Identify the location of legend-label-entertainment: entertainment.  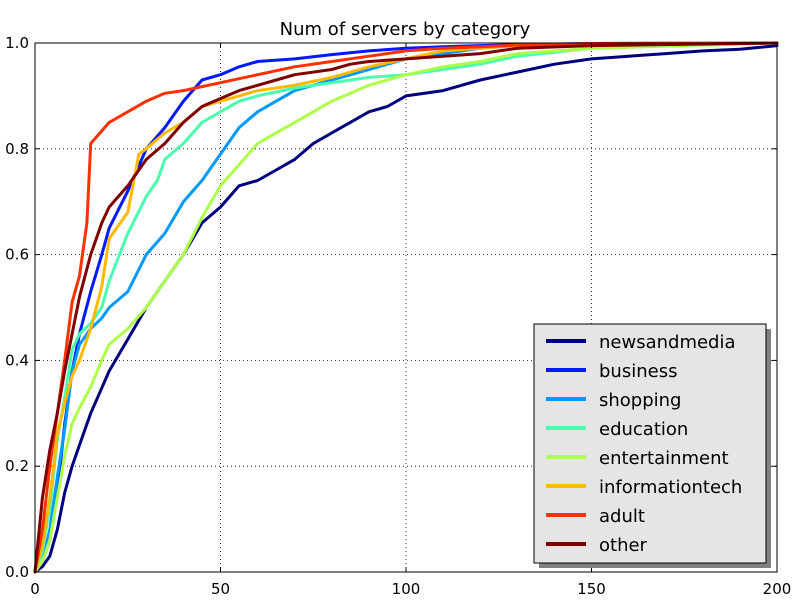
(664, 458).